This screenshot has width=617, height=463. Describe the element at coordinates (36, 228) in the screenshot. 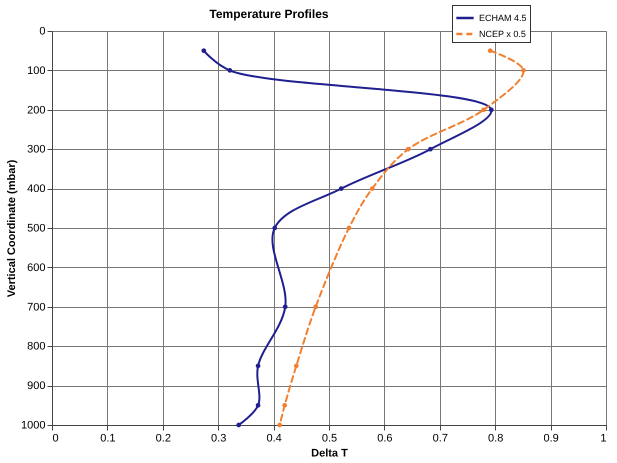

I see `y-tick-label: 500` at that location.